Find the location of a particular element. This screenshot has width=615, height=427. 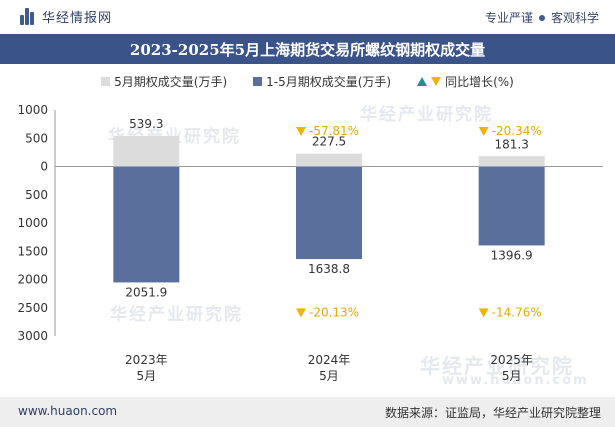

legend-item-cumulative: 1-5月期权成交量(万手) is located at coordinates (322, 81).